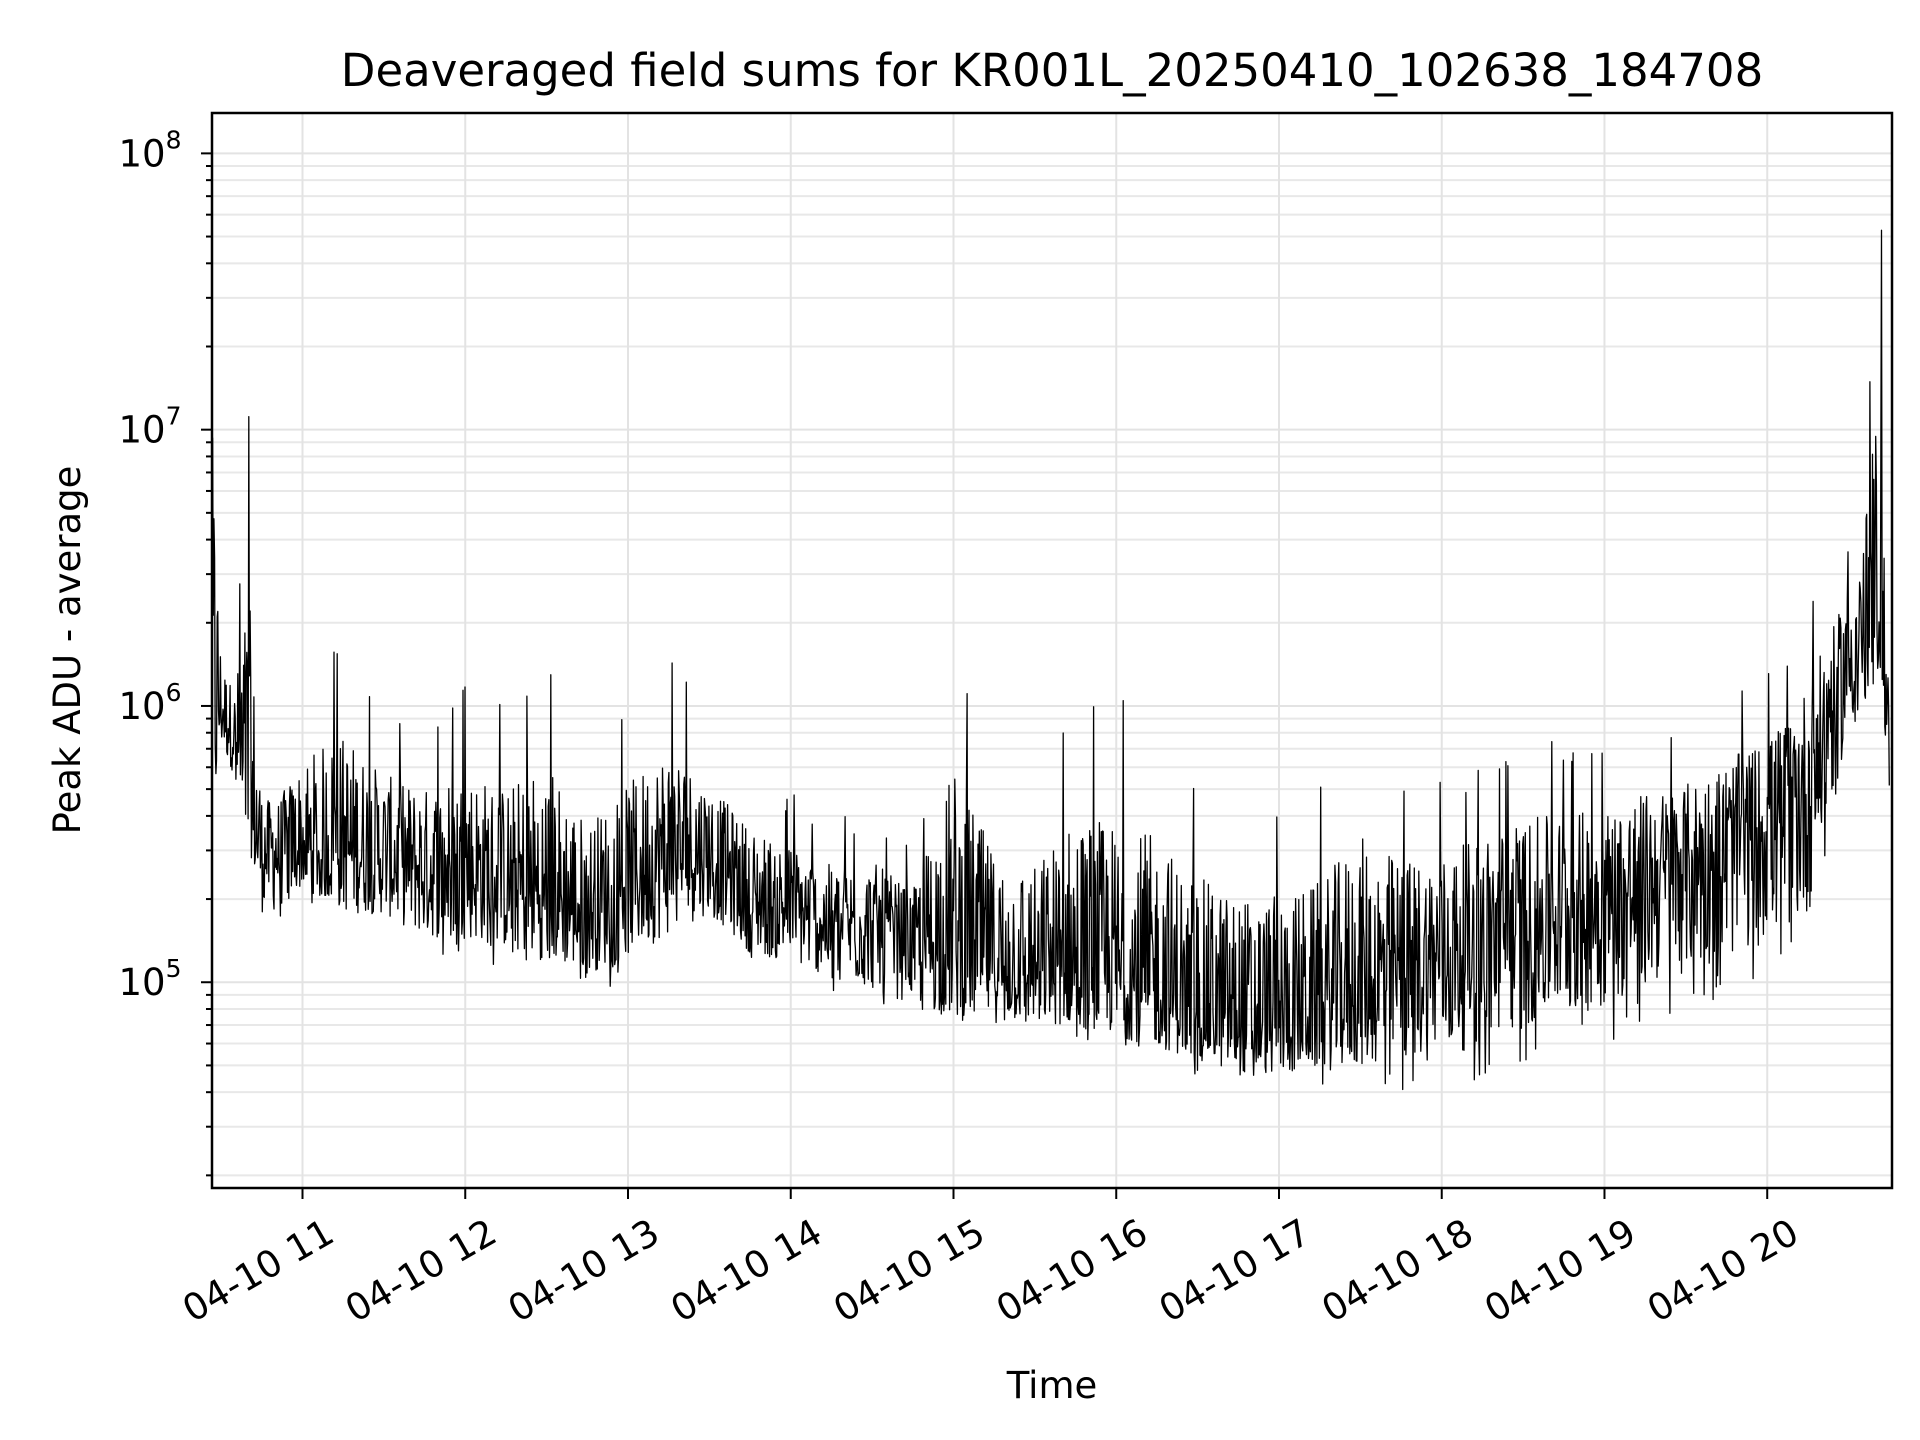  I want to click on x-tick-label: 04-10 19, so click(1560, 1271).